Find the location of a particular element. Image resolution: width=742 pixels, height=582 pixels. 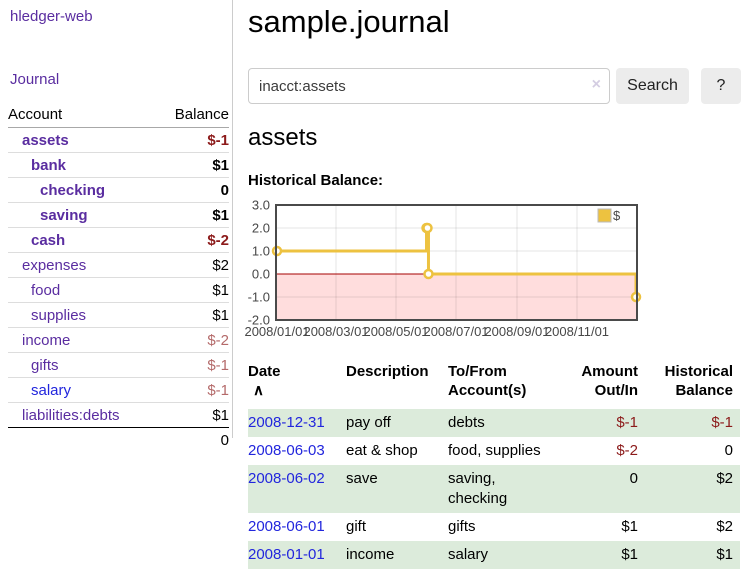

register-accounts-cell: food, supplies is located at coordinates (494, 450).